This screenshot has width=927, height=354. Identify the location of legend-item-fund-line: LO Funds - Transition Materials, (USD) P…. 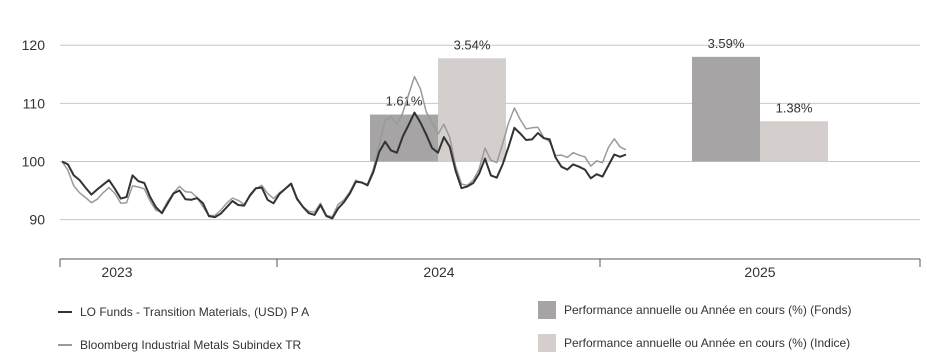
(183, 312).